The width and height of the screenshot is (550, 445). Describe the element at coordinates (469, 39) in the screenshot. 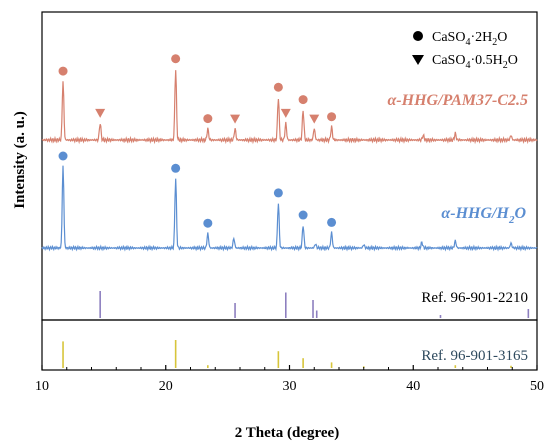

I see `legend-label-dihydrate: CaSO4·2H2O` at that location.